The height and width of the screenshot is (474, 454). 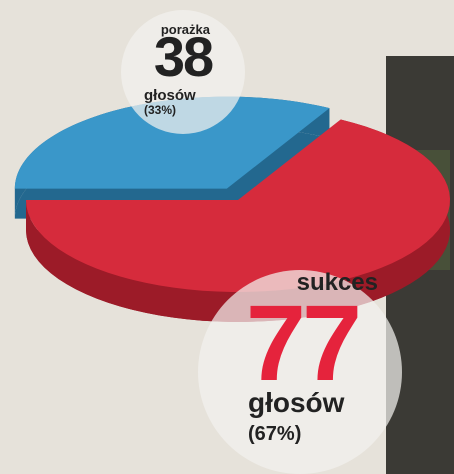 I want to click on value-label: 38, so click(x=183, y=56).